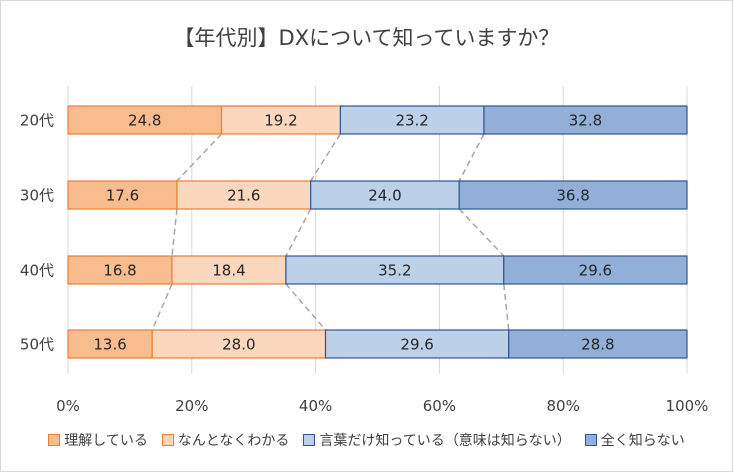 The image size is (733, 472). Describe the element at coordinates (191, 406) in the screenshot. I see `x-tick-label: 20%` at that location.